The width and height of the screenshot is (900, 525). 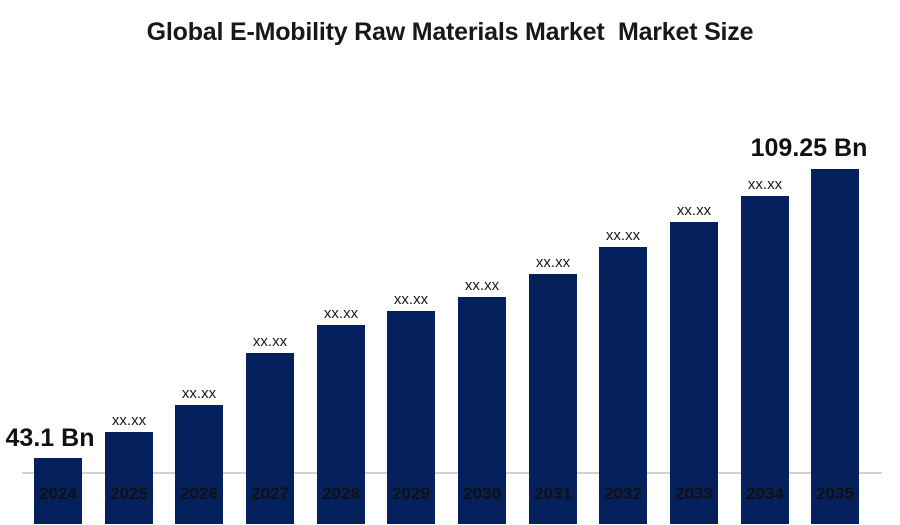 I want to click on x-tick-label-2033: 2033, so click(x=694, y=493).